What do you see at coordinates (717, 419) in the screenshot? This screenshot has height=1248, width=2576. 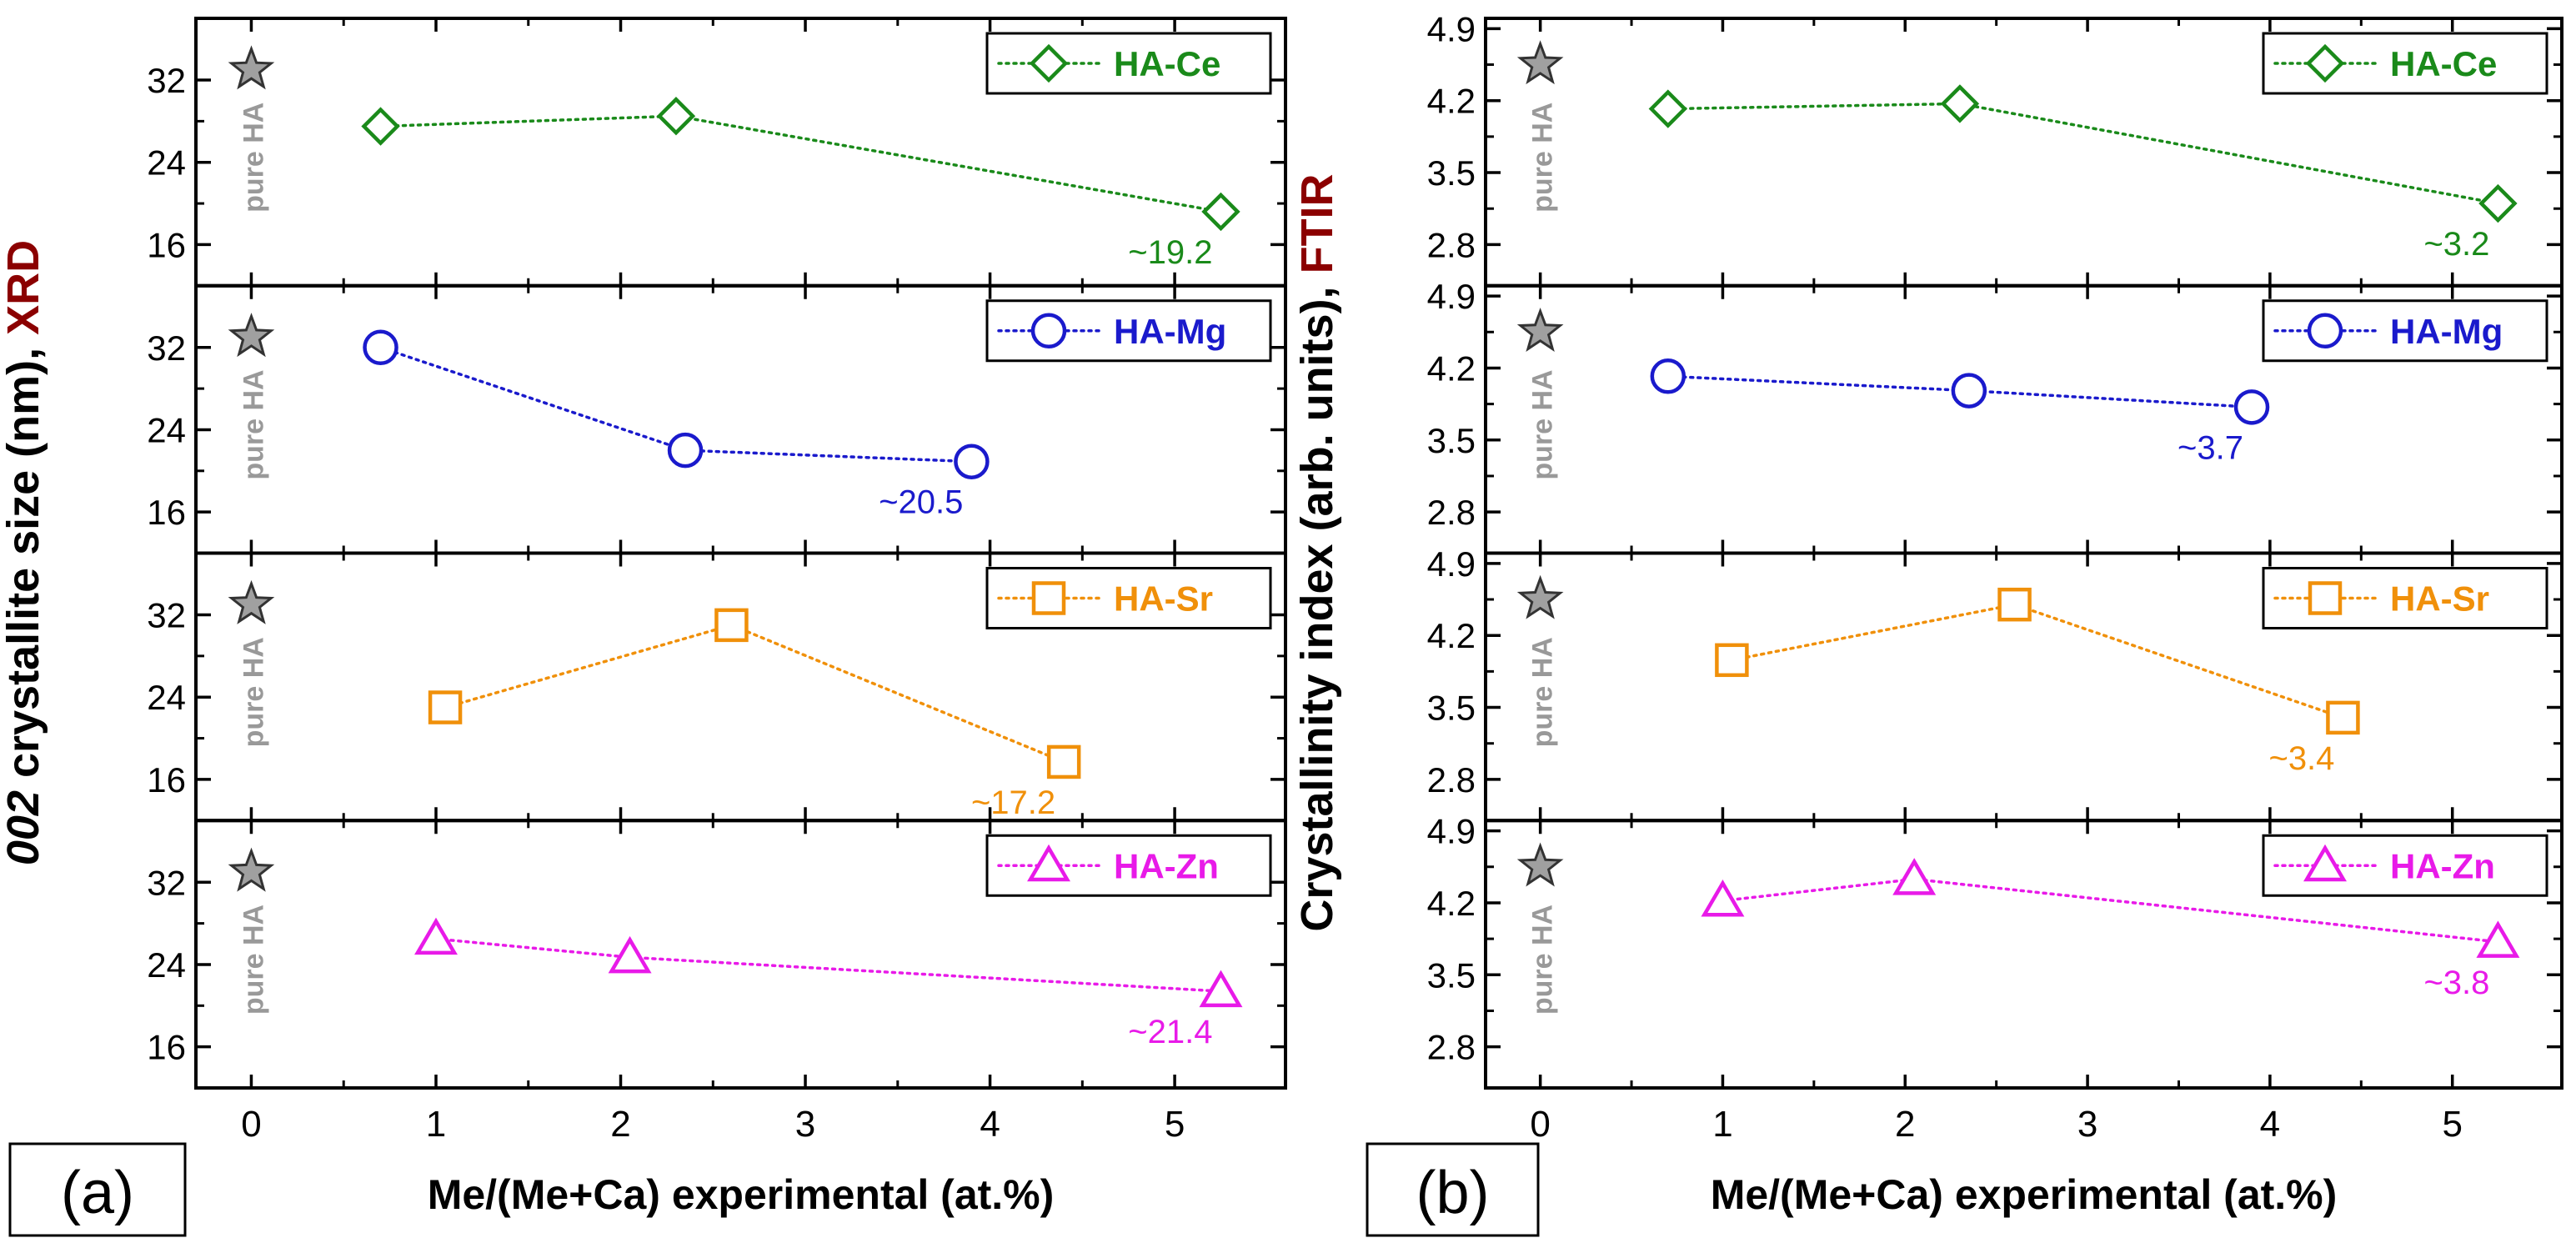 I see `subplot-ha-mg: 16 24 32 pure HA ~20.5 HA-Mg` at bounding box center [717, 419].